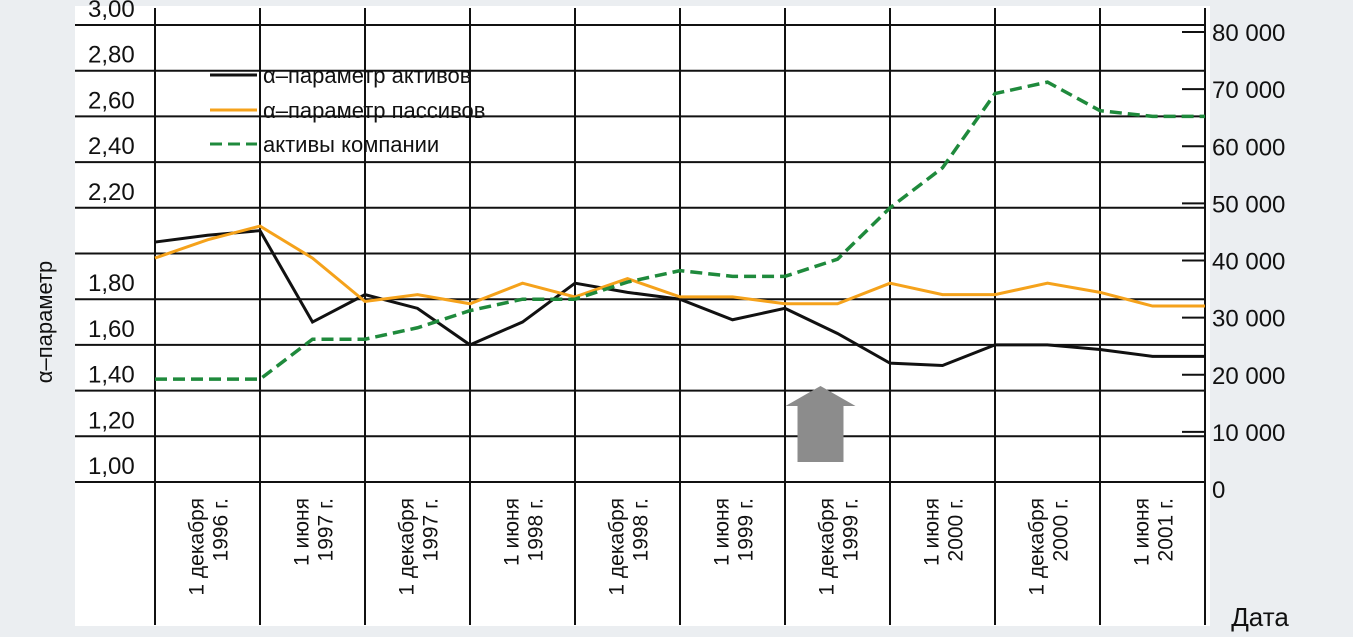 This screenshot has height=637, width=1353. I want to click on left-tick-label: 3,00, so click(111, 11).